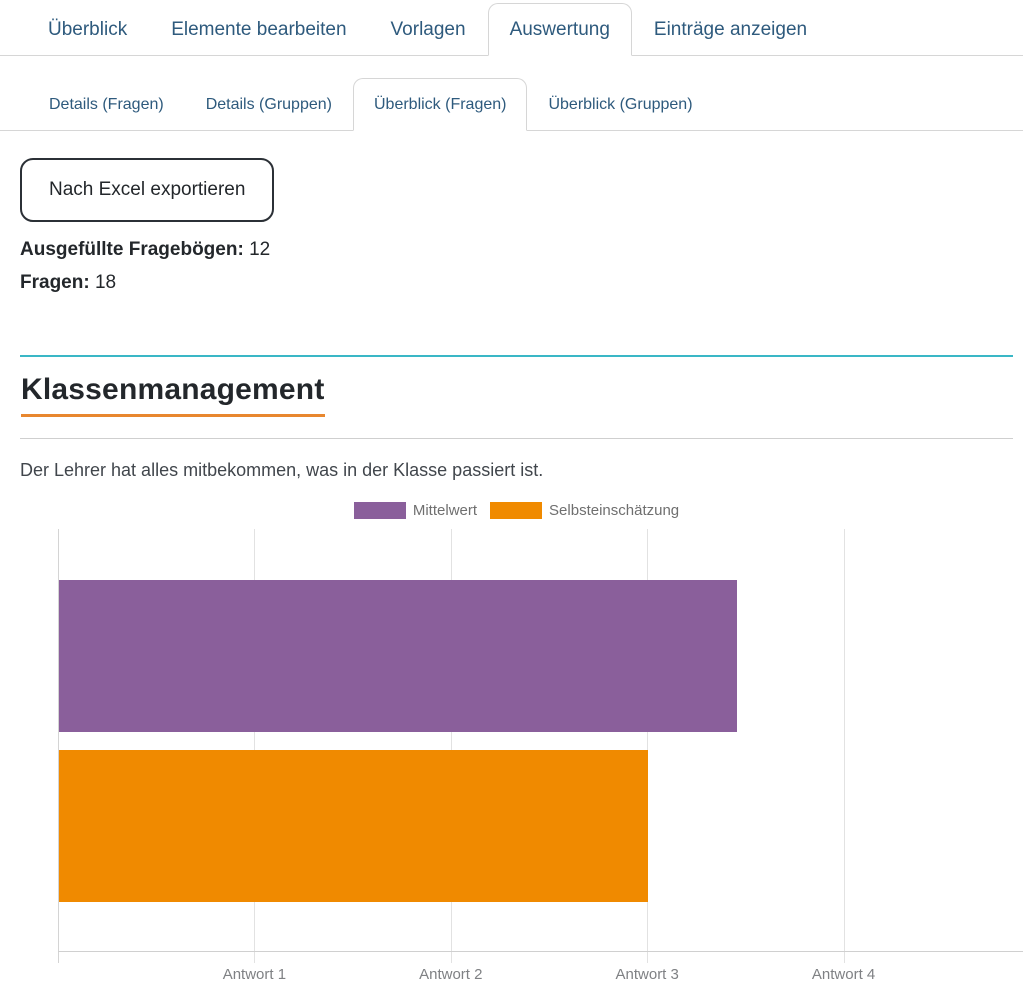 This screenshot has width=1023, height=991. What do you see at coordinates (516, 356) in the screenshot?
I see `teal-divider` at bounding box center [516, 356].